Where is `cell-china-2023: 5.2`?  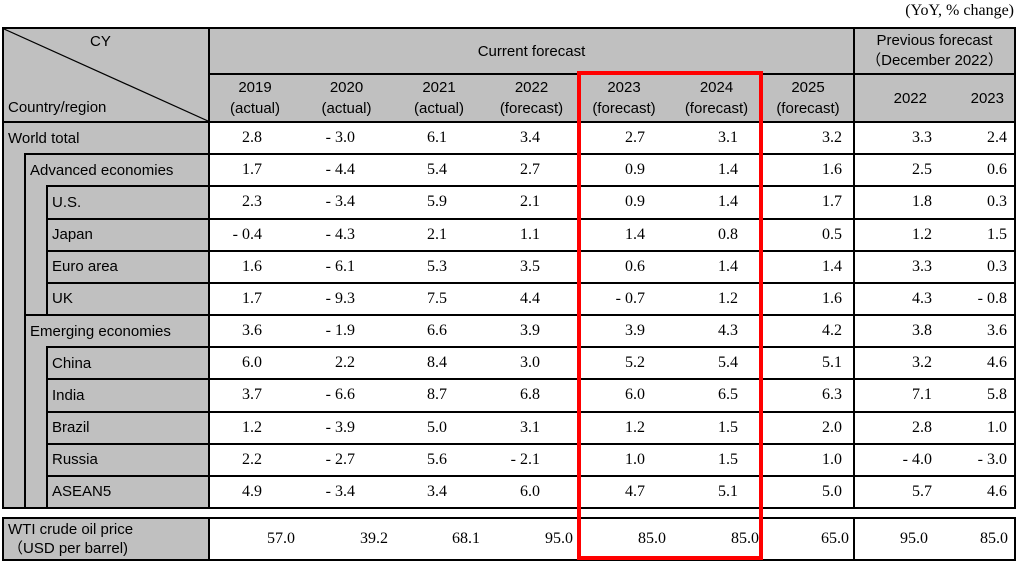
cell-china-2023: 5.2 is located at coordinates (624, 362).